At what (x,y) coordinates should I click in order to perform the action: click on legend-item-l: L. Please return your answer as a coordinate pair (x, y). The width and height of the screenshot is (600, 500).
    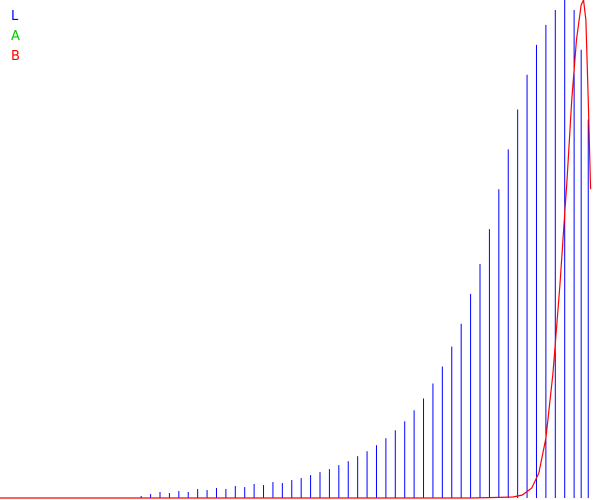
    Looking at the image, I should click on (15, 16).